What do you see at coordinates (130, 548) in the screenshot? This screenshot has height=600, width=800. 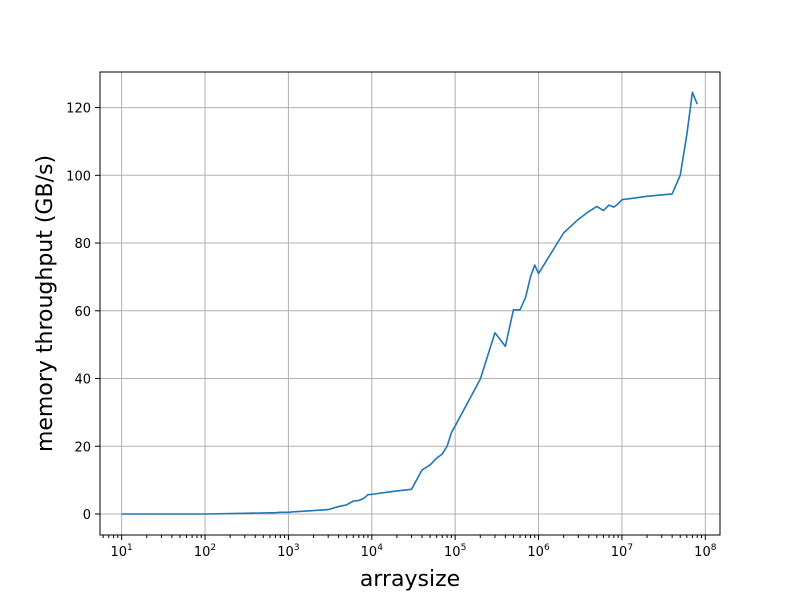 I see `x-tick-label-exponent: 1` at bounding box center [130, 548].